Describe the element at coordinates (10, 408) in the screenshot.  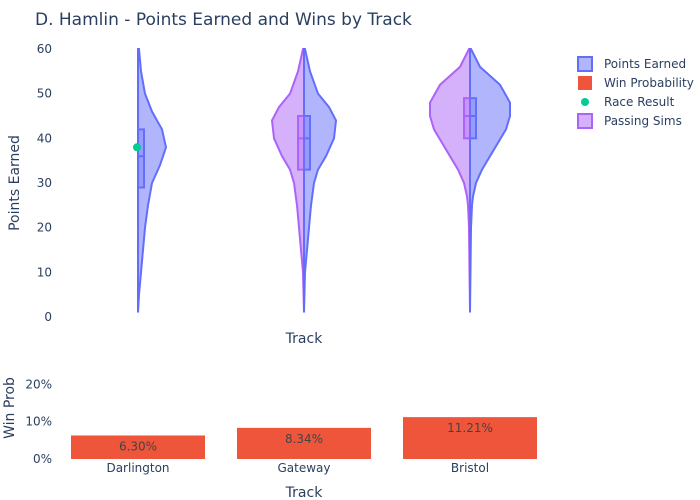
I see `bar-y-axis-title: Win Prob` at that location.